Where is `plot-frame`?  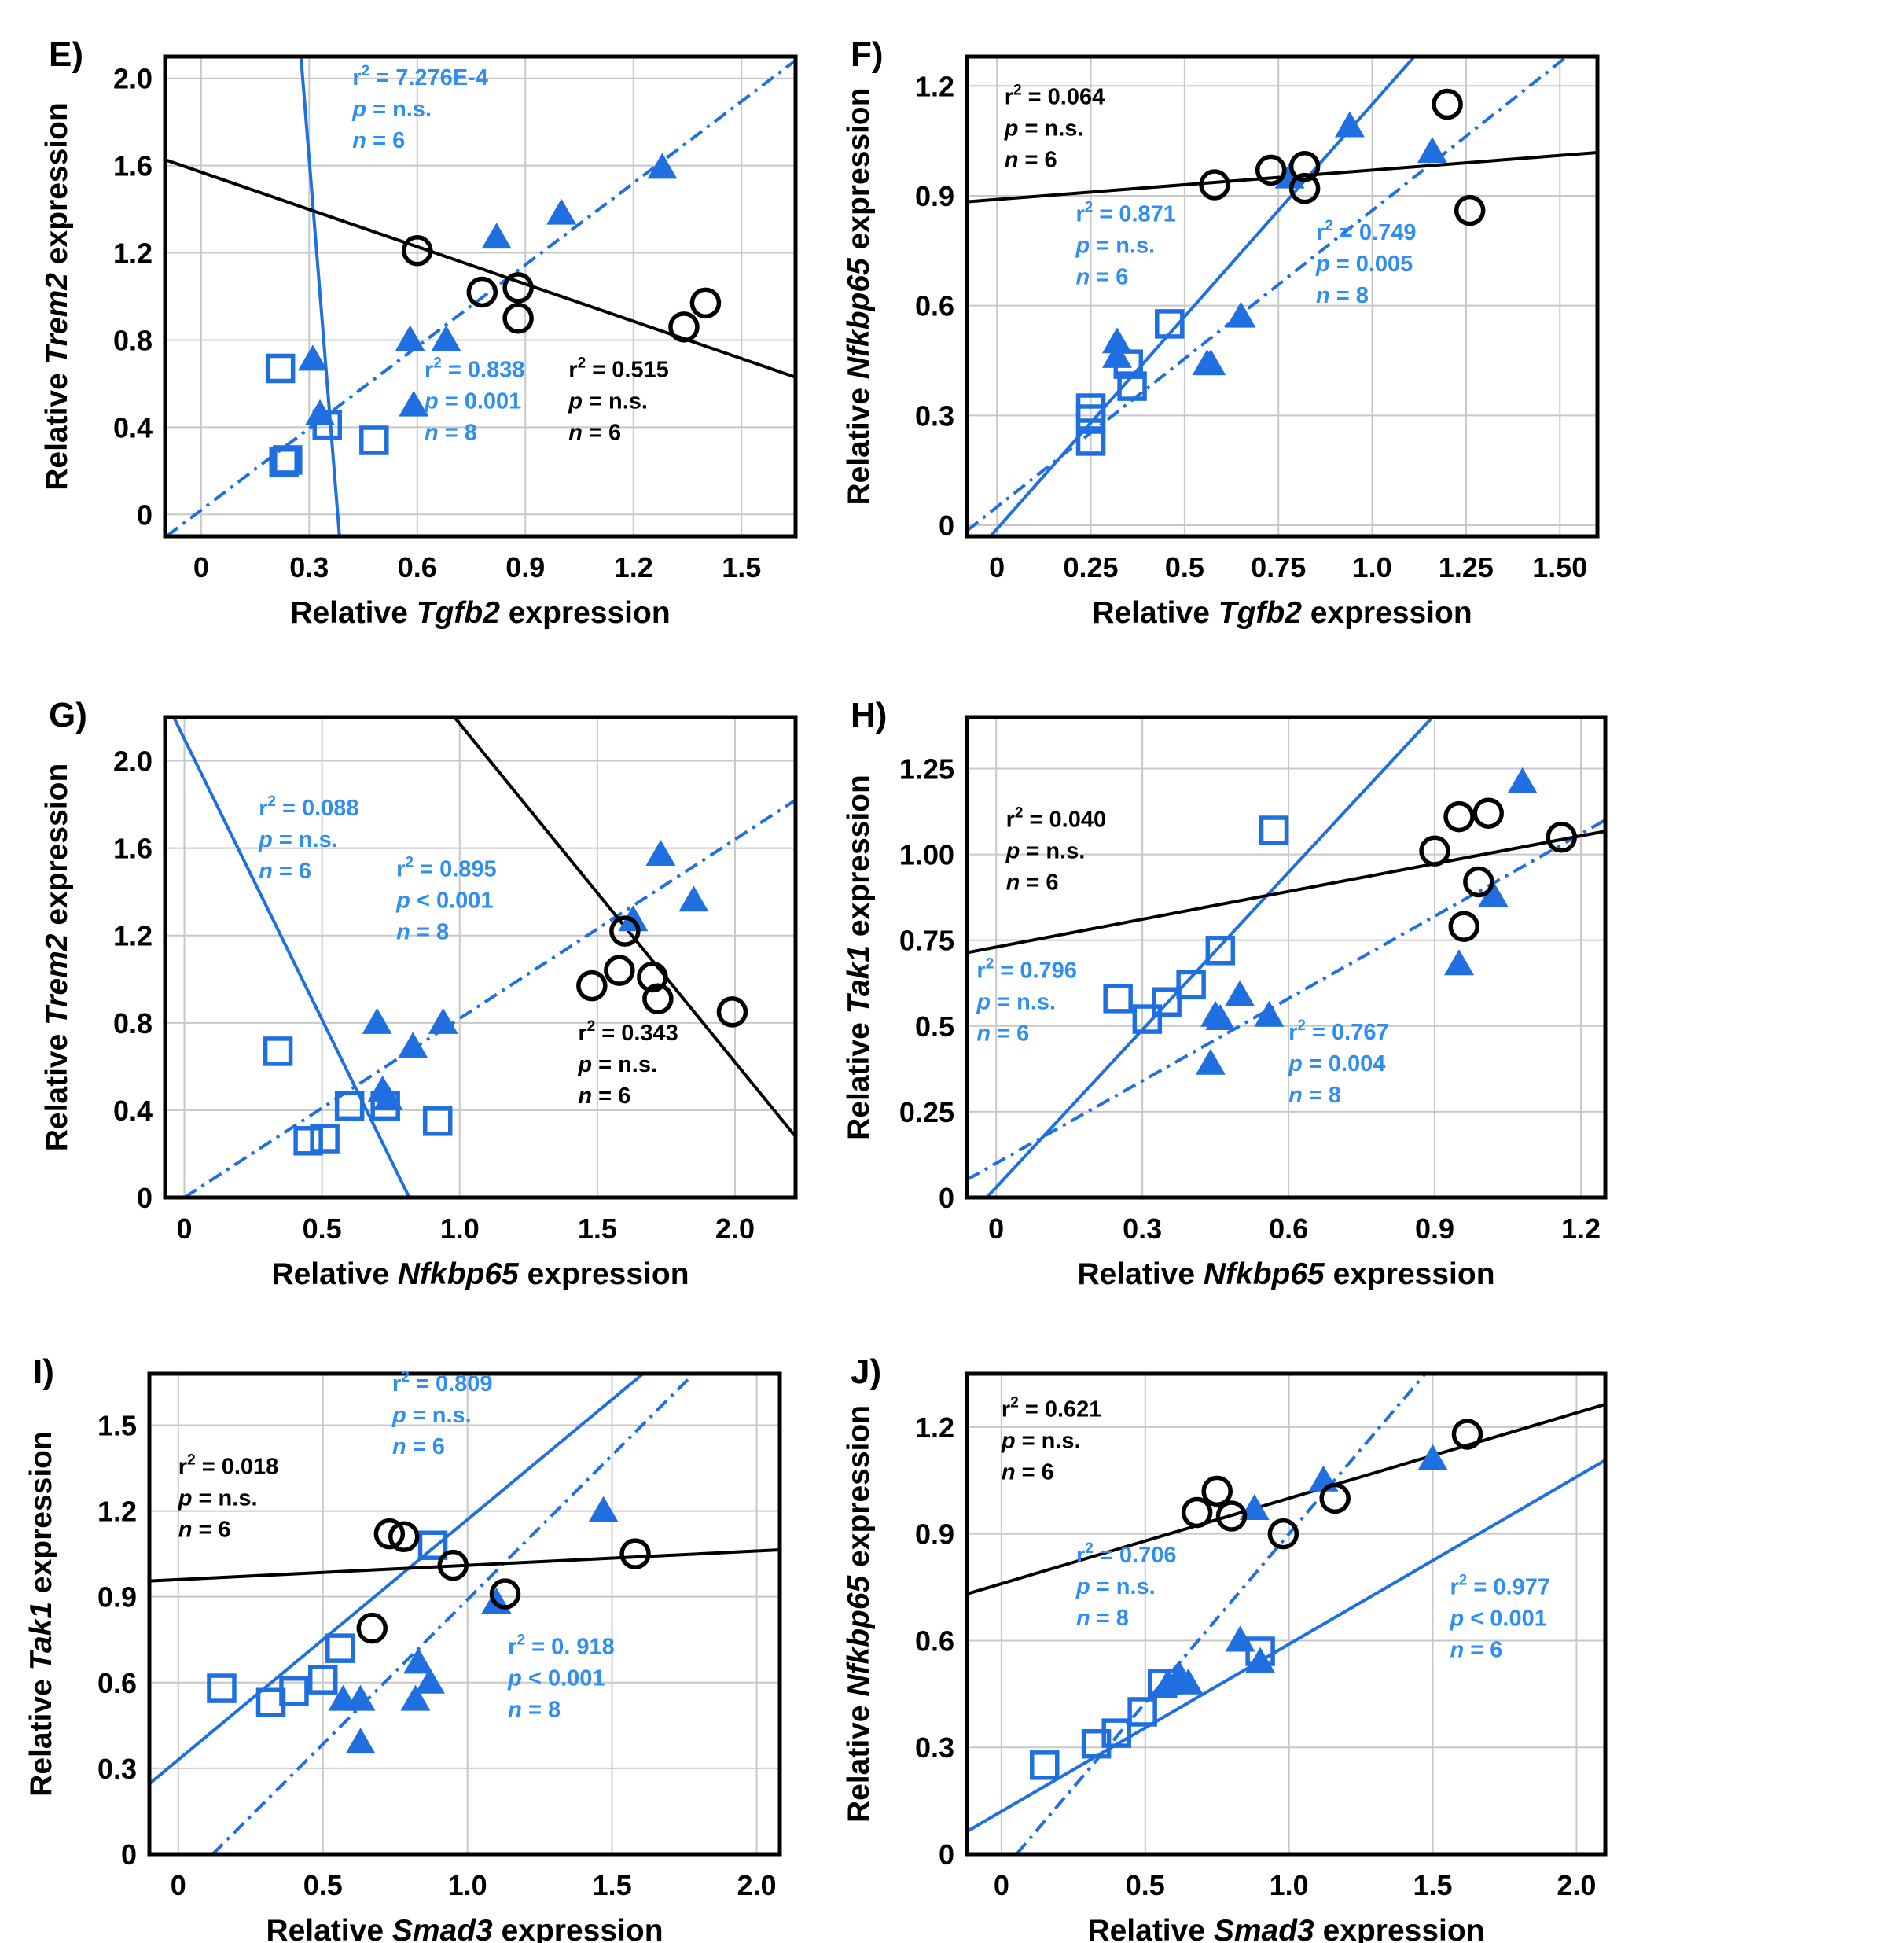
plot-frame is located at coordinates (480, 296).